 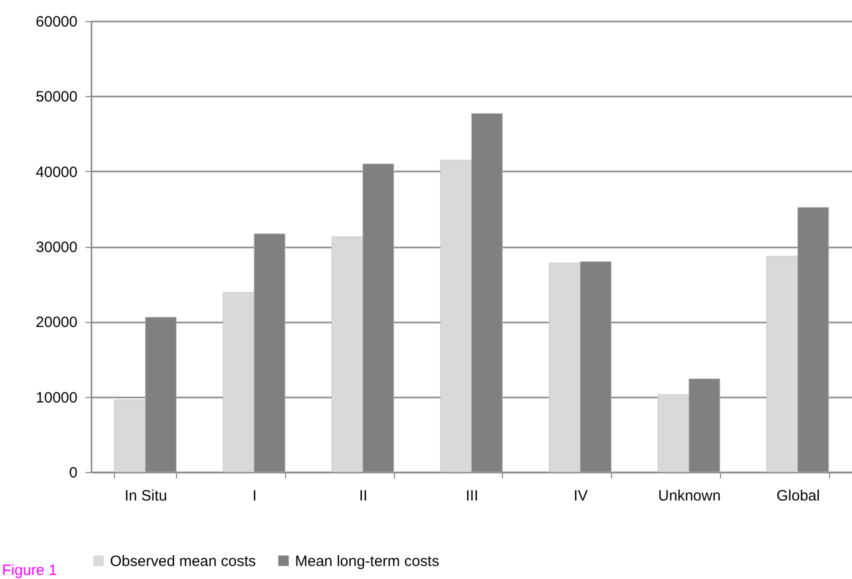 I want to click on x-tick-label: In Situ, so click(x=146, y=496).